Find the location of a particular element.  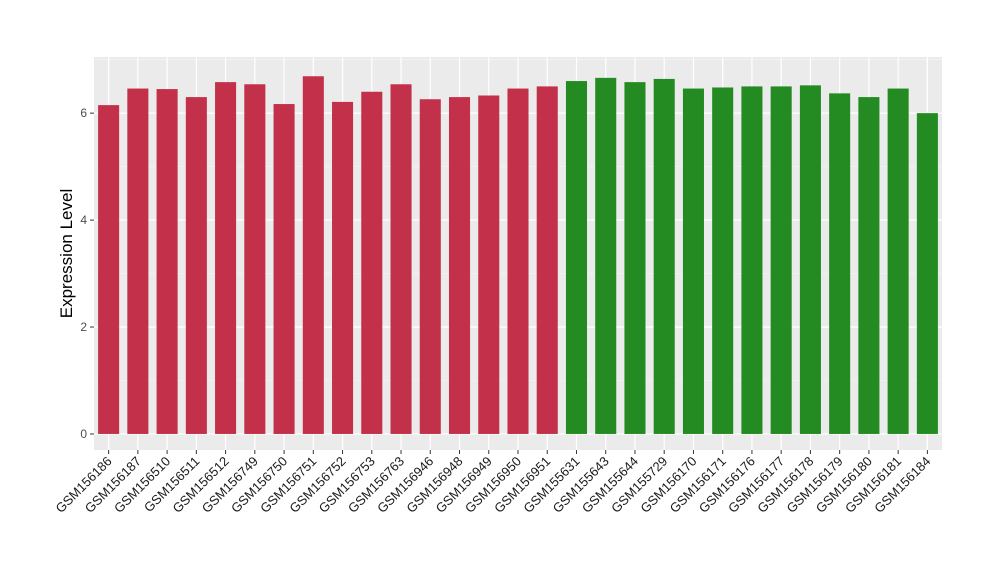

bar-gsm156752 is located at coordinates (343, 267).